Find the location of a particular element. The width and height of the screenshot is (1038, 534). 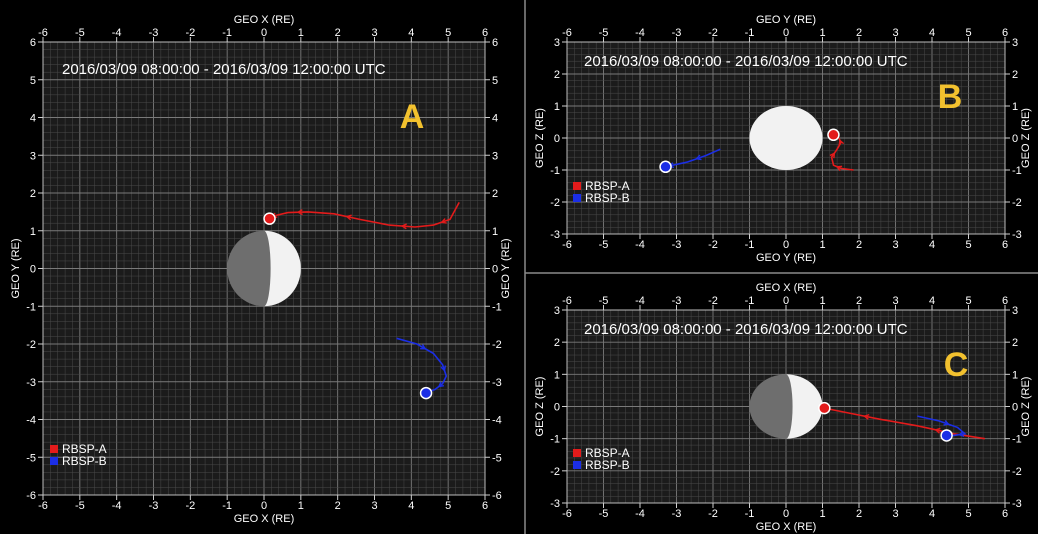

y-tick-label-left: 2 is located at coordinates (33, 194).